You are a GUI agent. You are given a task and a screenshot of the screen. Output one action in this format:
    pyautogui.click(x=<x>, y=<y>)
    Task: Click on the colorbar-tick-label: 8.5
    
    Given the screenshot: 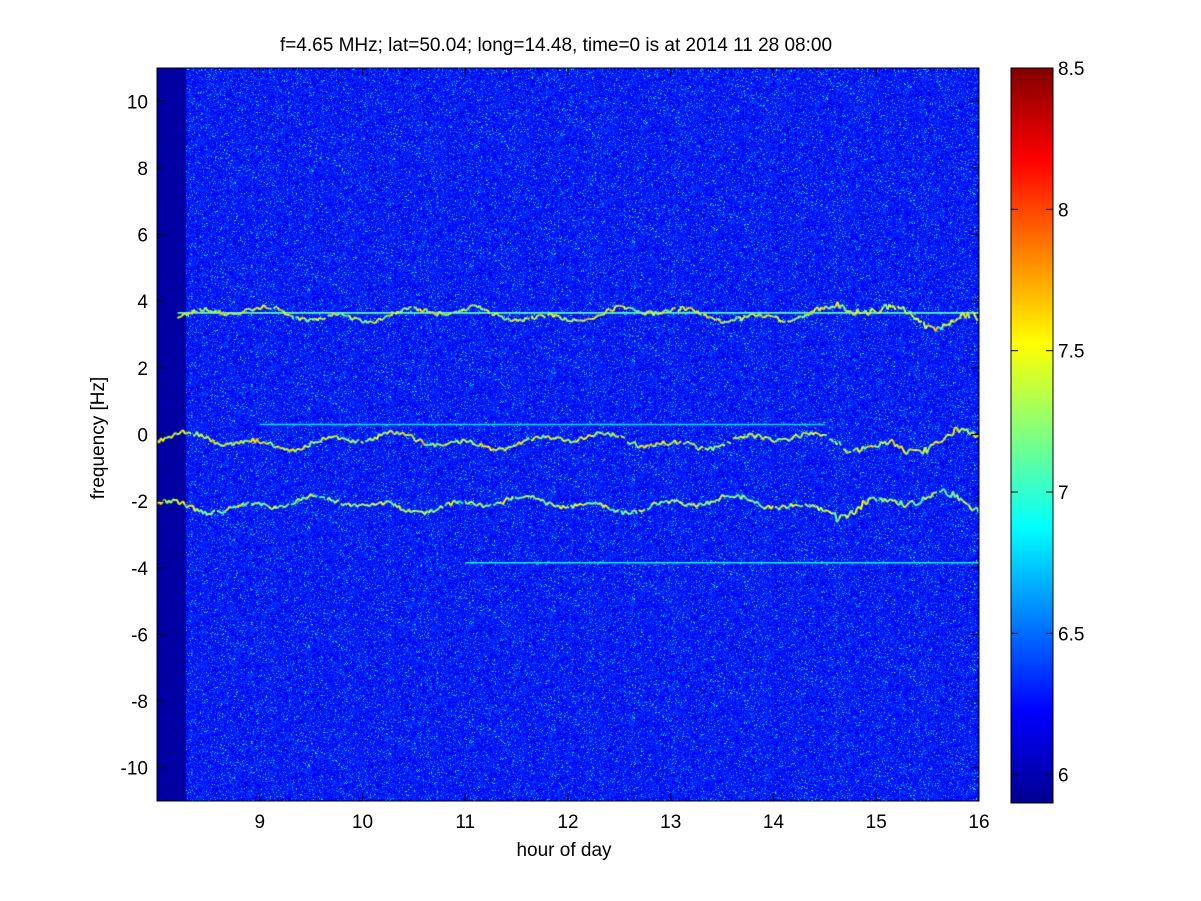 What is the action you would take?
    pyautogui.click(x=1071, y=69)
    